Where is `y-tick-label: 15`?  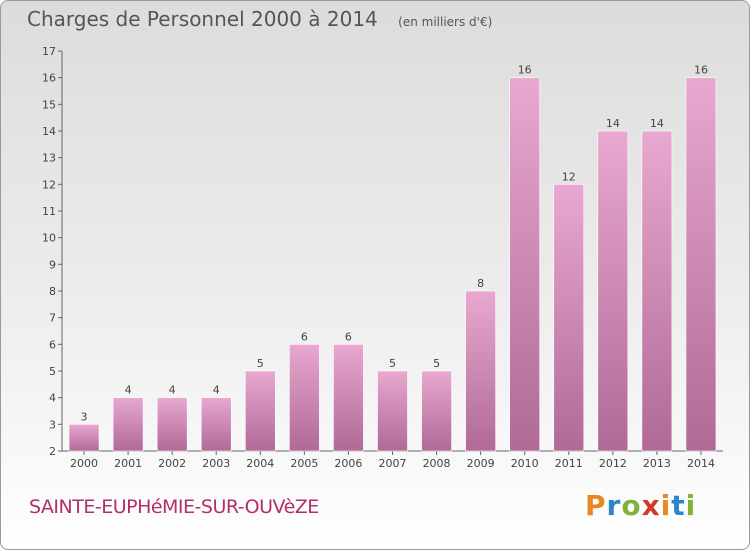
y-tick-label: 15 is located at coordinates (49, 104).